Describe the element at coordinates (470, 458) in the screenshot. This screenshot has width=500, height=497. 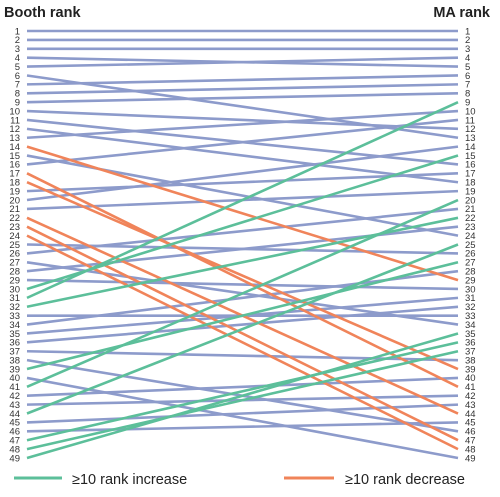
I see `right-tick-label: 49` at that location.